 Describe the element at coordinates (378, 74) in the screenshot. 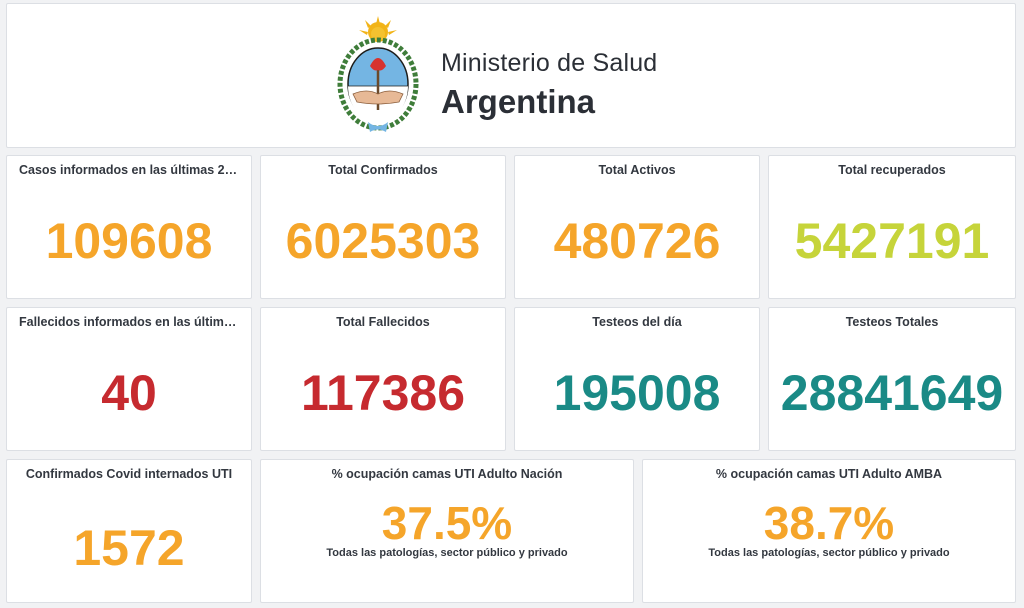

I see `coat-of-arms-argentina-icon` at that location.